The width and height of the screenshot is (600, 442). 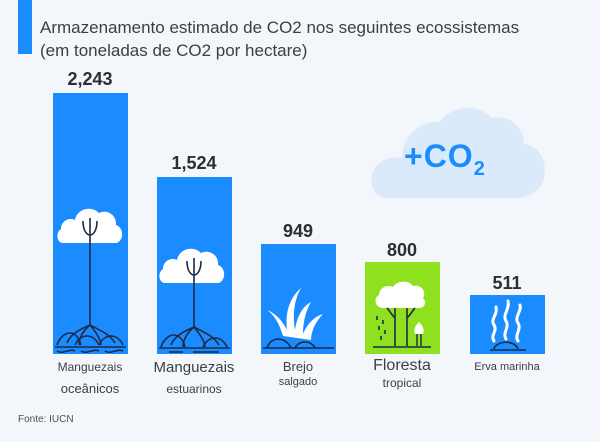 What do you see at coordinates (439, 156) in the screenshot?
I see `co2-badge-prefix: +CO` at bounding box center [439, 156].